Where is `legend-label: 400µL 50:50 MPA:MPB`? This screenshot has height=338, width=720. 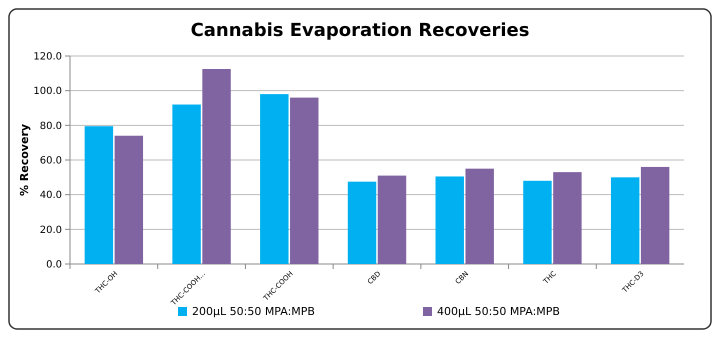
legend-label: 400µL 50:50 MPA:MPB is located at coordinates (498, 311).